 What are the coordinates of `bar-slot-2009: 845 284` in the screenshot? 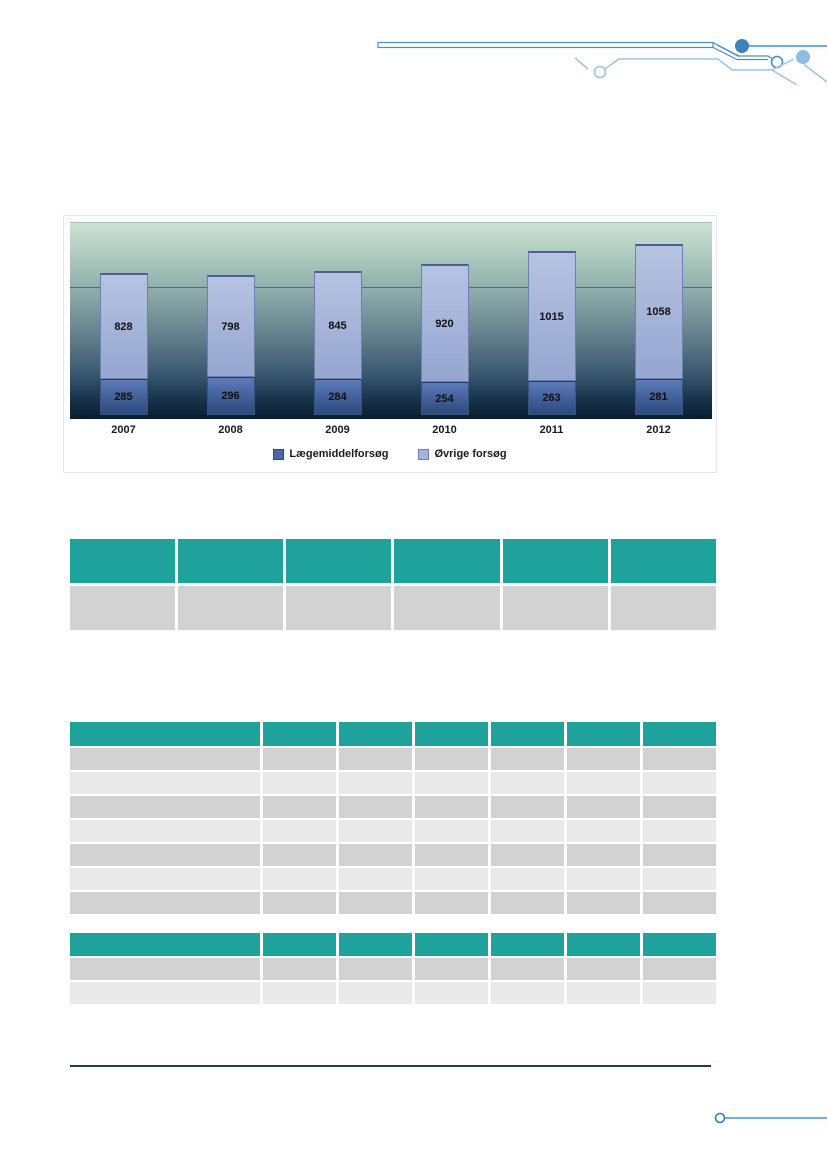 It's located at (337, 343).